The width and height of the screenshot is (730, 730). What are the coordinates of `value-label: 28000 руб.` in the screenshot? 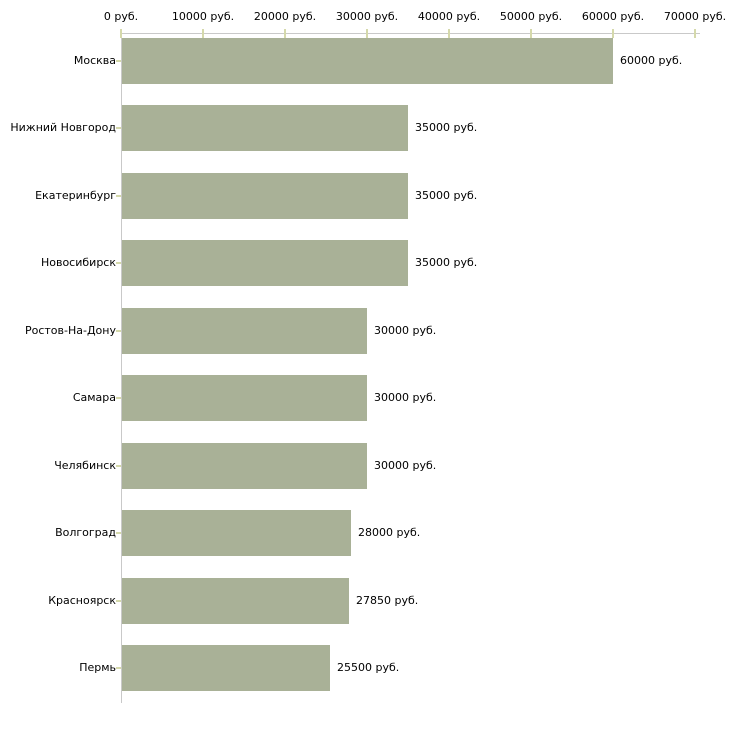 It's located at (389, 532).